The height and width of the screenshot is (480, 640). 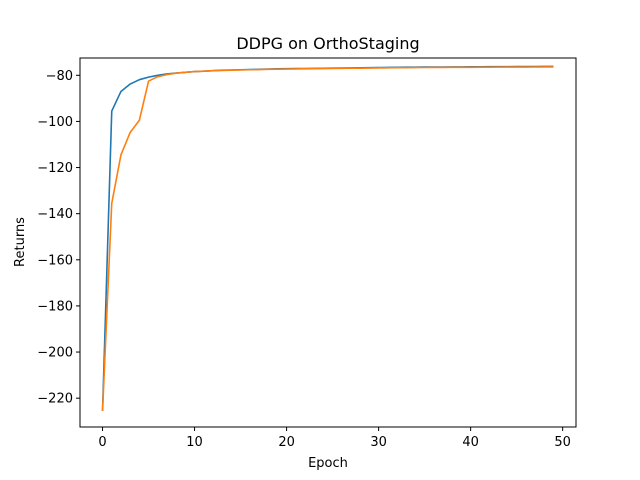 I want to click on x-tick-label: 10, so click(x=194, y=442).